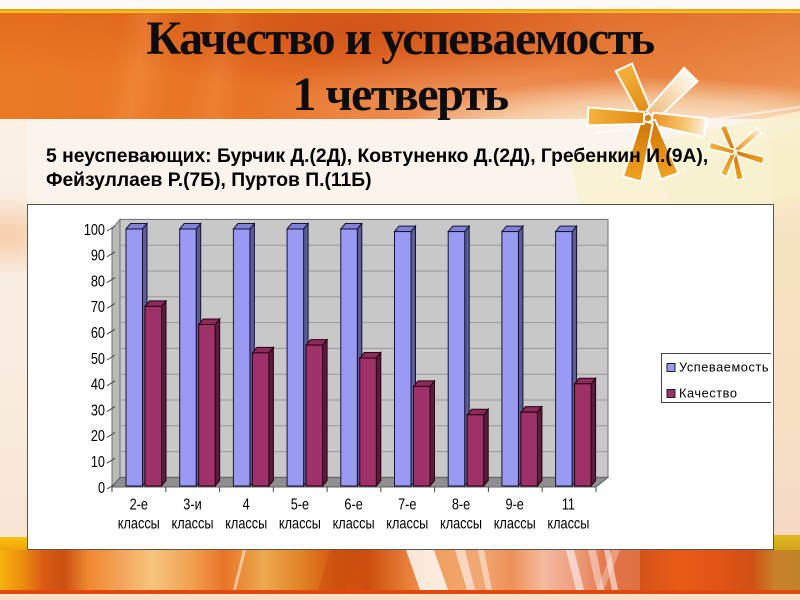 This screenshot has width=800, height=600. What do you see at coordinates (98, 333) in the screenshot?
I see `svg-text: 60` at bounding box center [98, 333].